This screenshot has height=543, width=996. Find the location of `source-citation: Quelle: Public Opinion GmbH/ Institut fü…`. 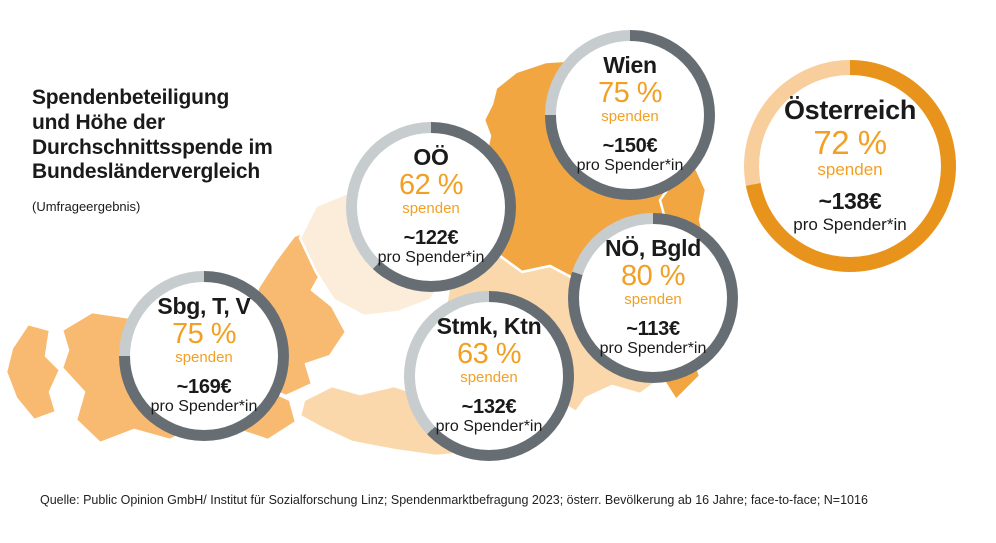

source-citation: Quelle: Public Opinion GmbH/ Institut fü… is located at coordinates (454, 500).